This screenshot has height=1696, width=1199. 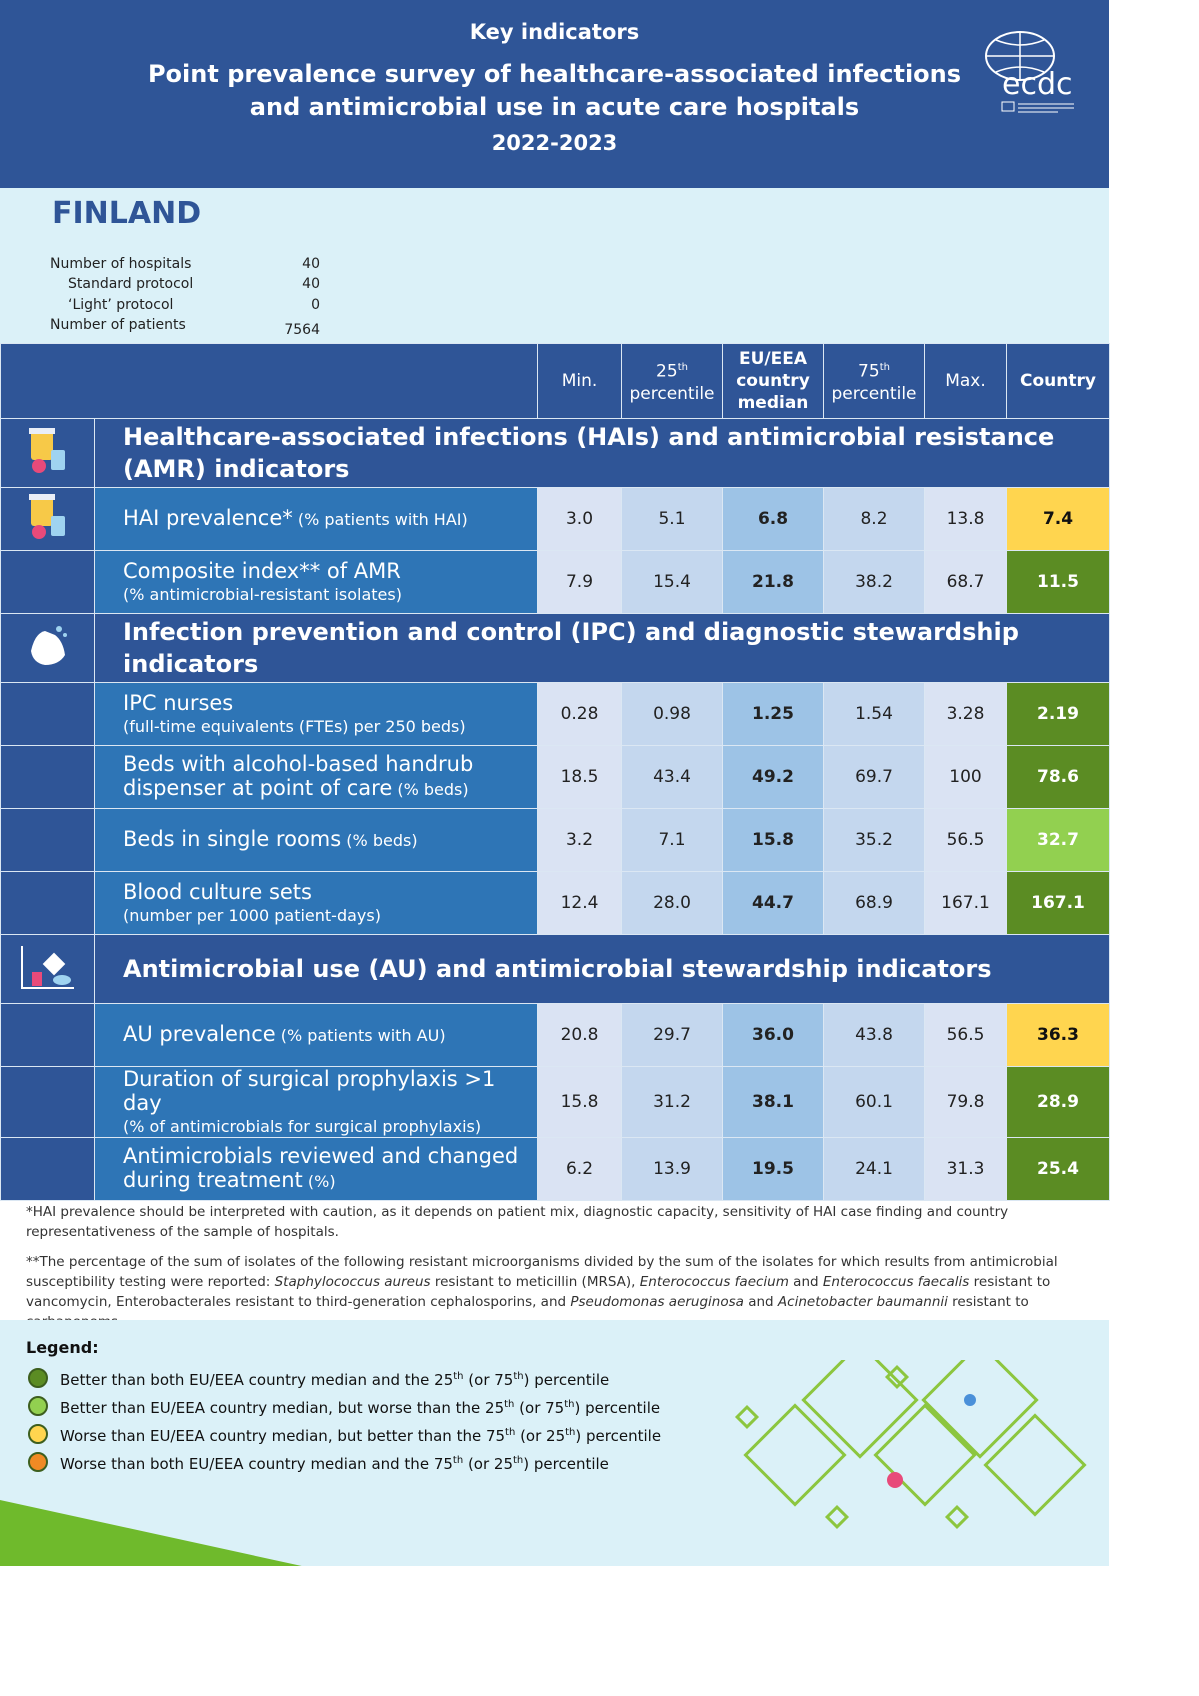 What do you see at coordinates (773, 519) in the screenshot?
I see `value-median: 6.8` at bounding box center [773, 519].